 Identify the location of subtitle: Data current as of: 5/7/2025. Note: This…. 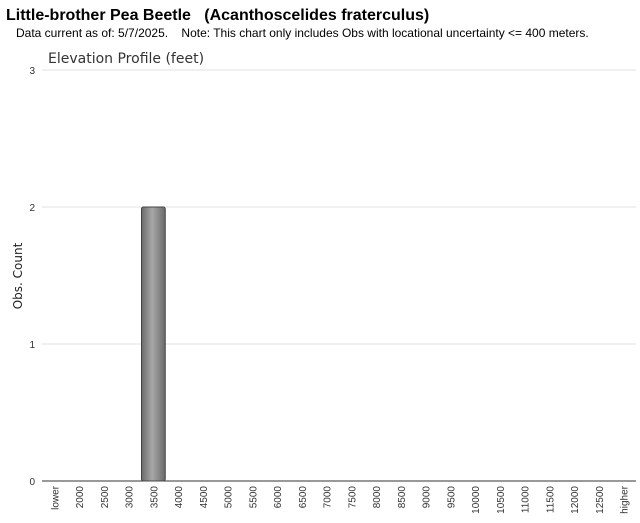
(302, 33).